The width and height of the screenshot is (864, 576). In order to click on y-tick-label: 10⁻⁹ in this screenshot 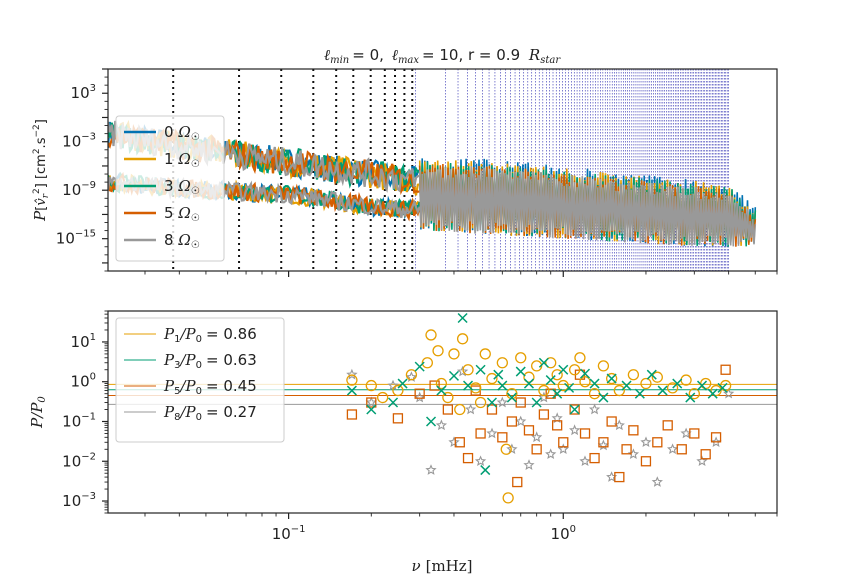, I will do `click(79, 189)`.